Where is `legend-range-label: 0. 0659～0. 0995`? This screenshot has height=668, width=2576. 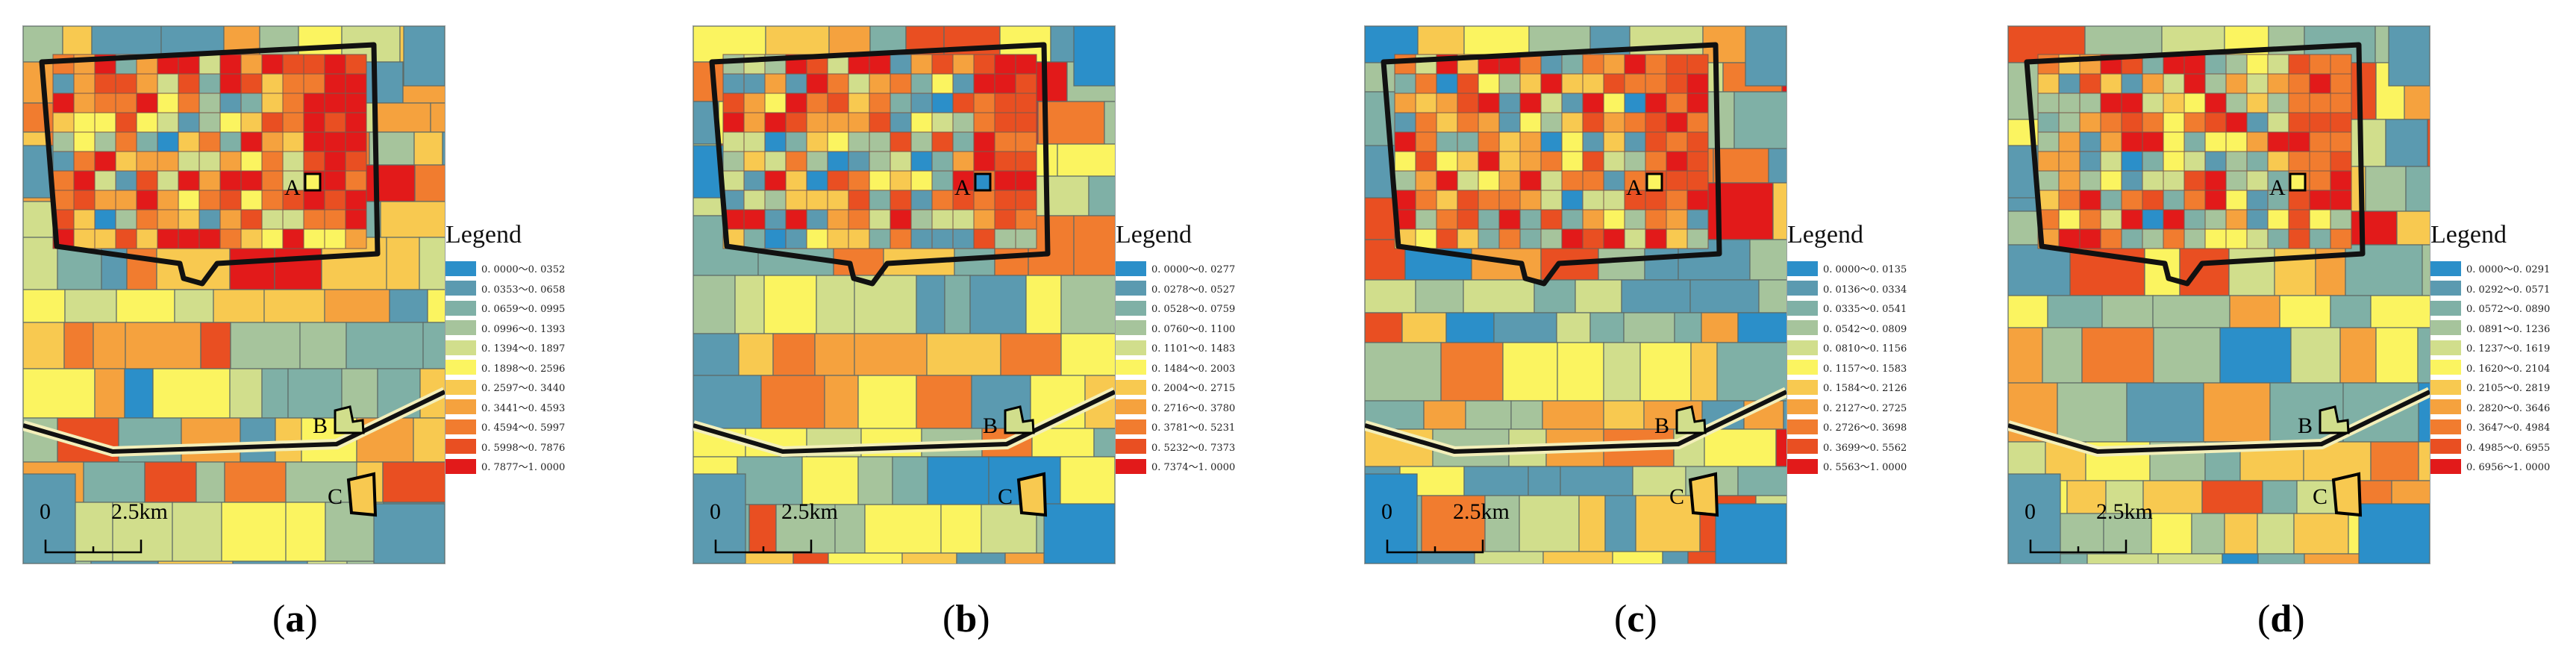 legend-range-label: 0. 0659～0. 0995 is located at coordinates (523, 309).